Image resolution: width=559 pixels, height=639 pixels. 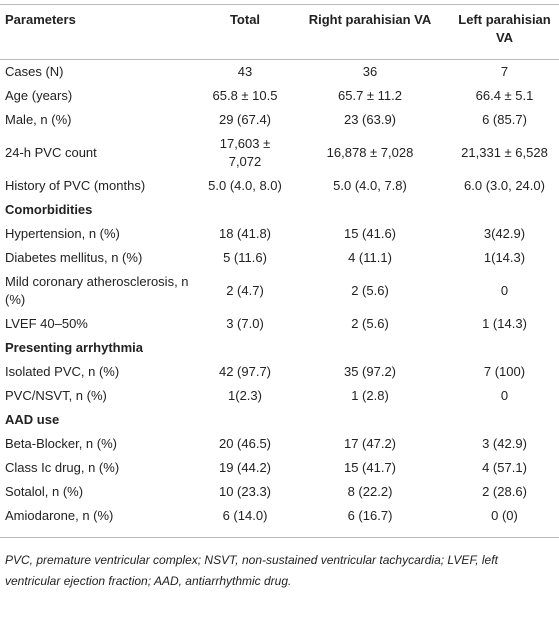 I want to click on row-label: Cases (N), so click(x=34, y=71).